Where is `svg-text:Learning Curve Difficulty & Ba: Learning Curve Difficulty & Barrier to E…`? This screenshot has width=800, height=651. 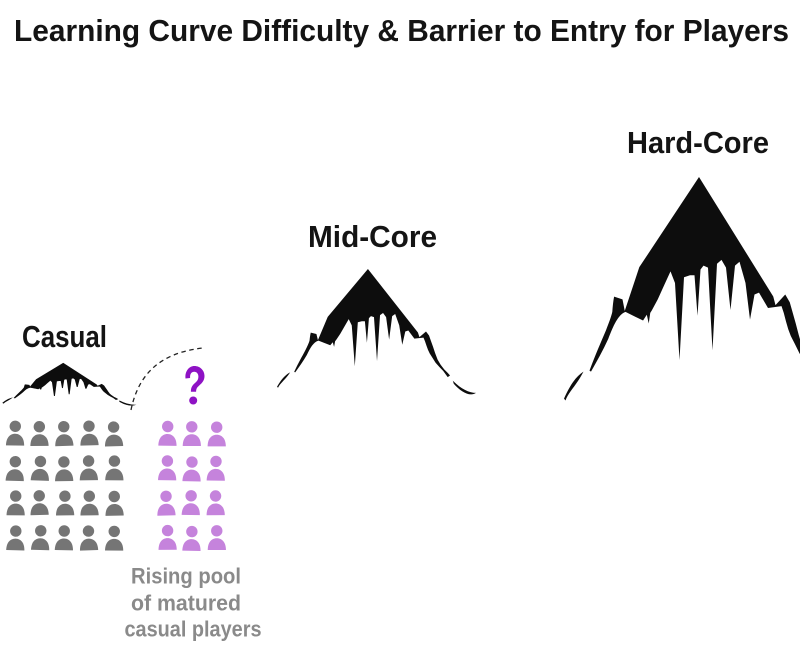
svg-text:Learning Curve Difficulty & Ba: Learning Curve Difficulty & Barrier to E… is located at coordinates (401, 31).